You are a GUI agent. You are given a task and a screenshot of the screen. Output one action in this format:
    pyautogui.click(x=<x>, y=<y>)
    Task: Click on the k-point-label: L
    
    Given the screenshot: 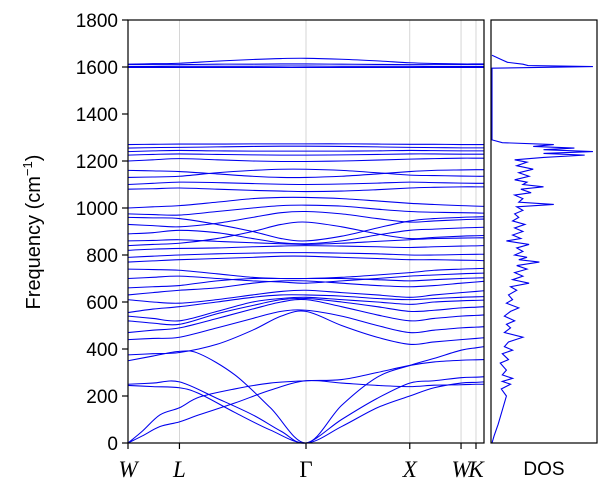 What is the action you would take?
    pyautogui.click(x=179, y=469)
    